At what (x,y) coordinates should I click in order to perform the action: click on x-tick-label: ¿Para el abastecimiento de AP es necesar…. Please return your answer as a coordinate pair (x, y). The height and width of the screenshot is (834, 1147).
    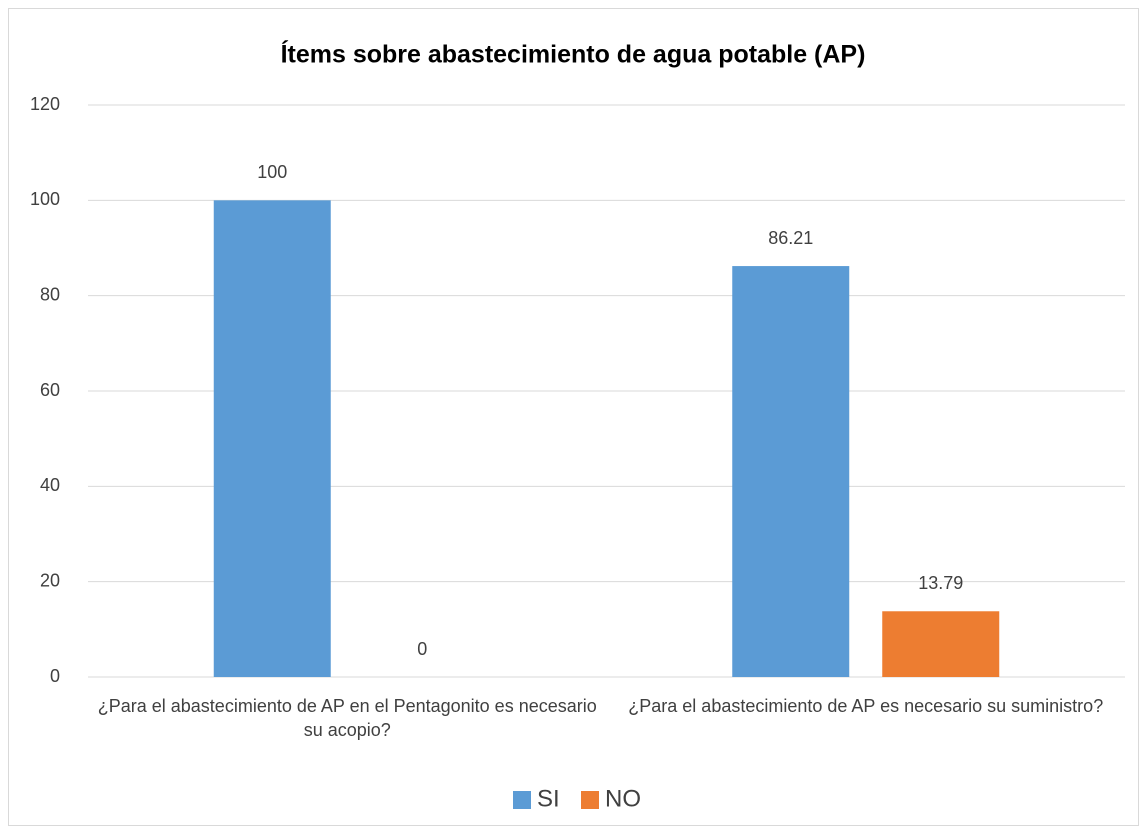
    Looking at the image, I should click on (866, 706).